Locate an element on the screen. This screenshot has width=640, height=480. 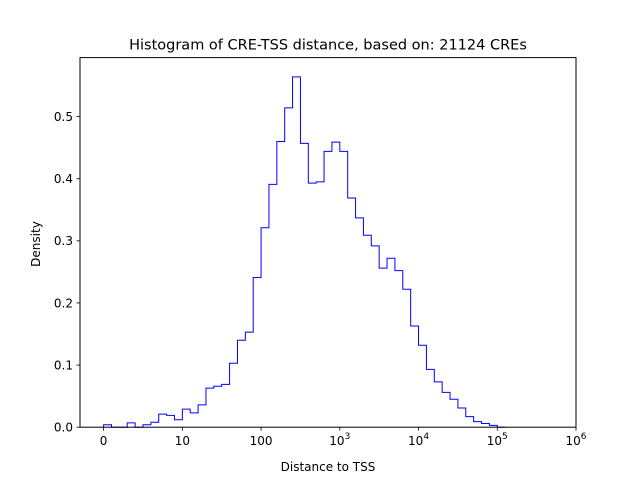
x-axis: 0 10 100 10³ 10⁴ 10⁵ 10⁶ is located at coordinates (343, 437).